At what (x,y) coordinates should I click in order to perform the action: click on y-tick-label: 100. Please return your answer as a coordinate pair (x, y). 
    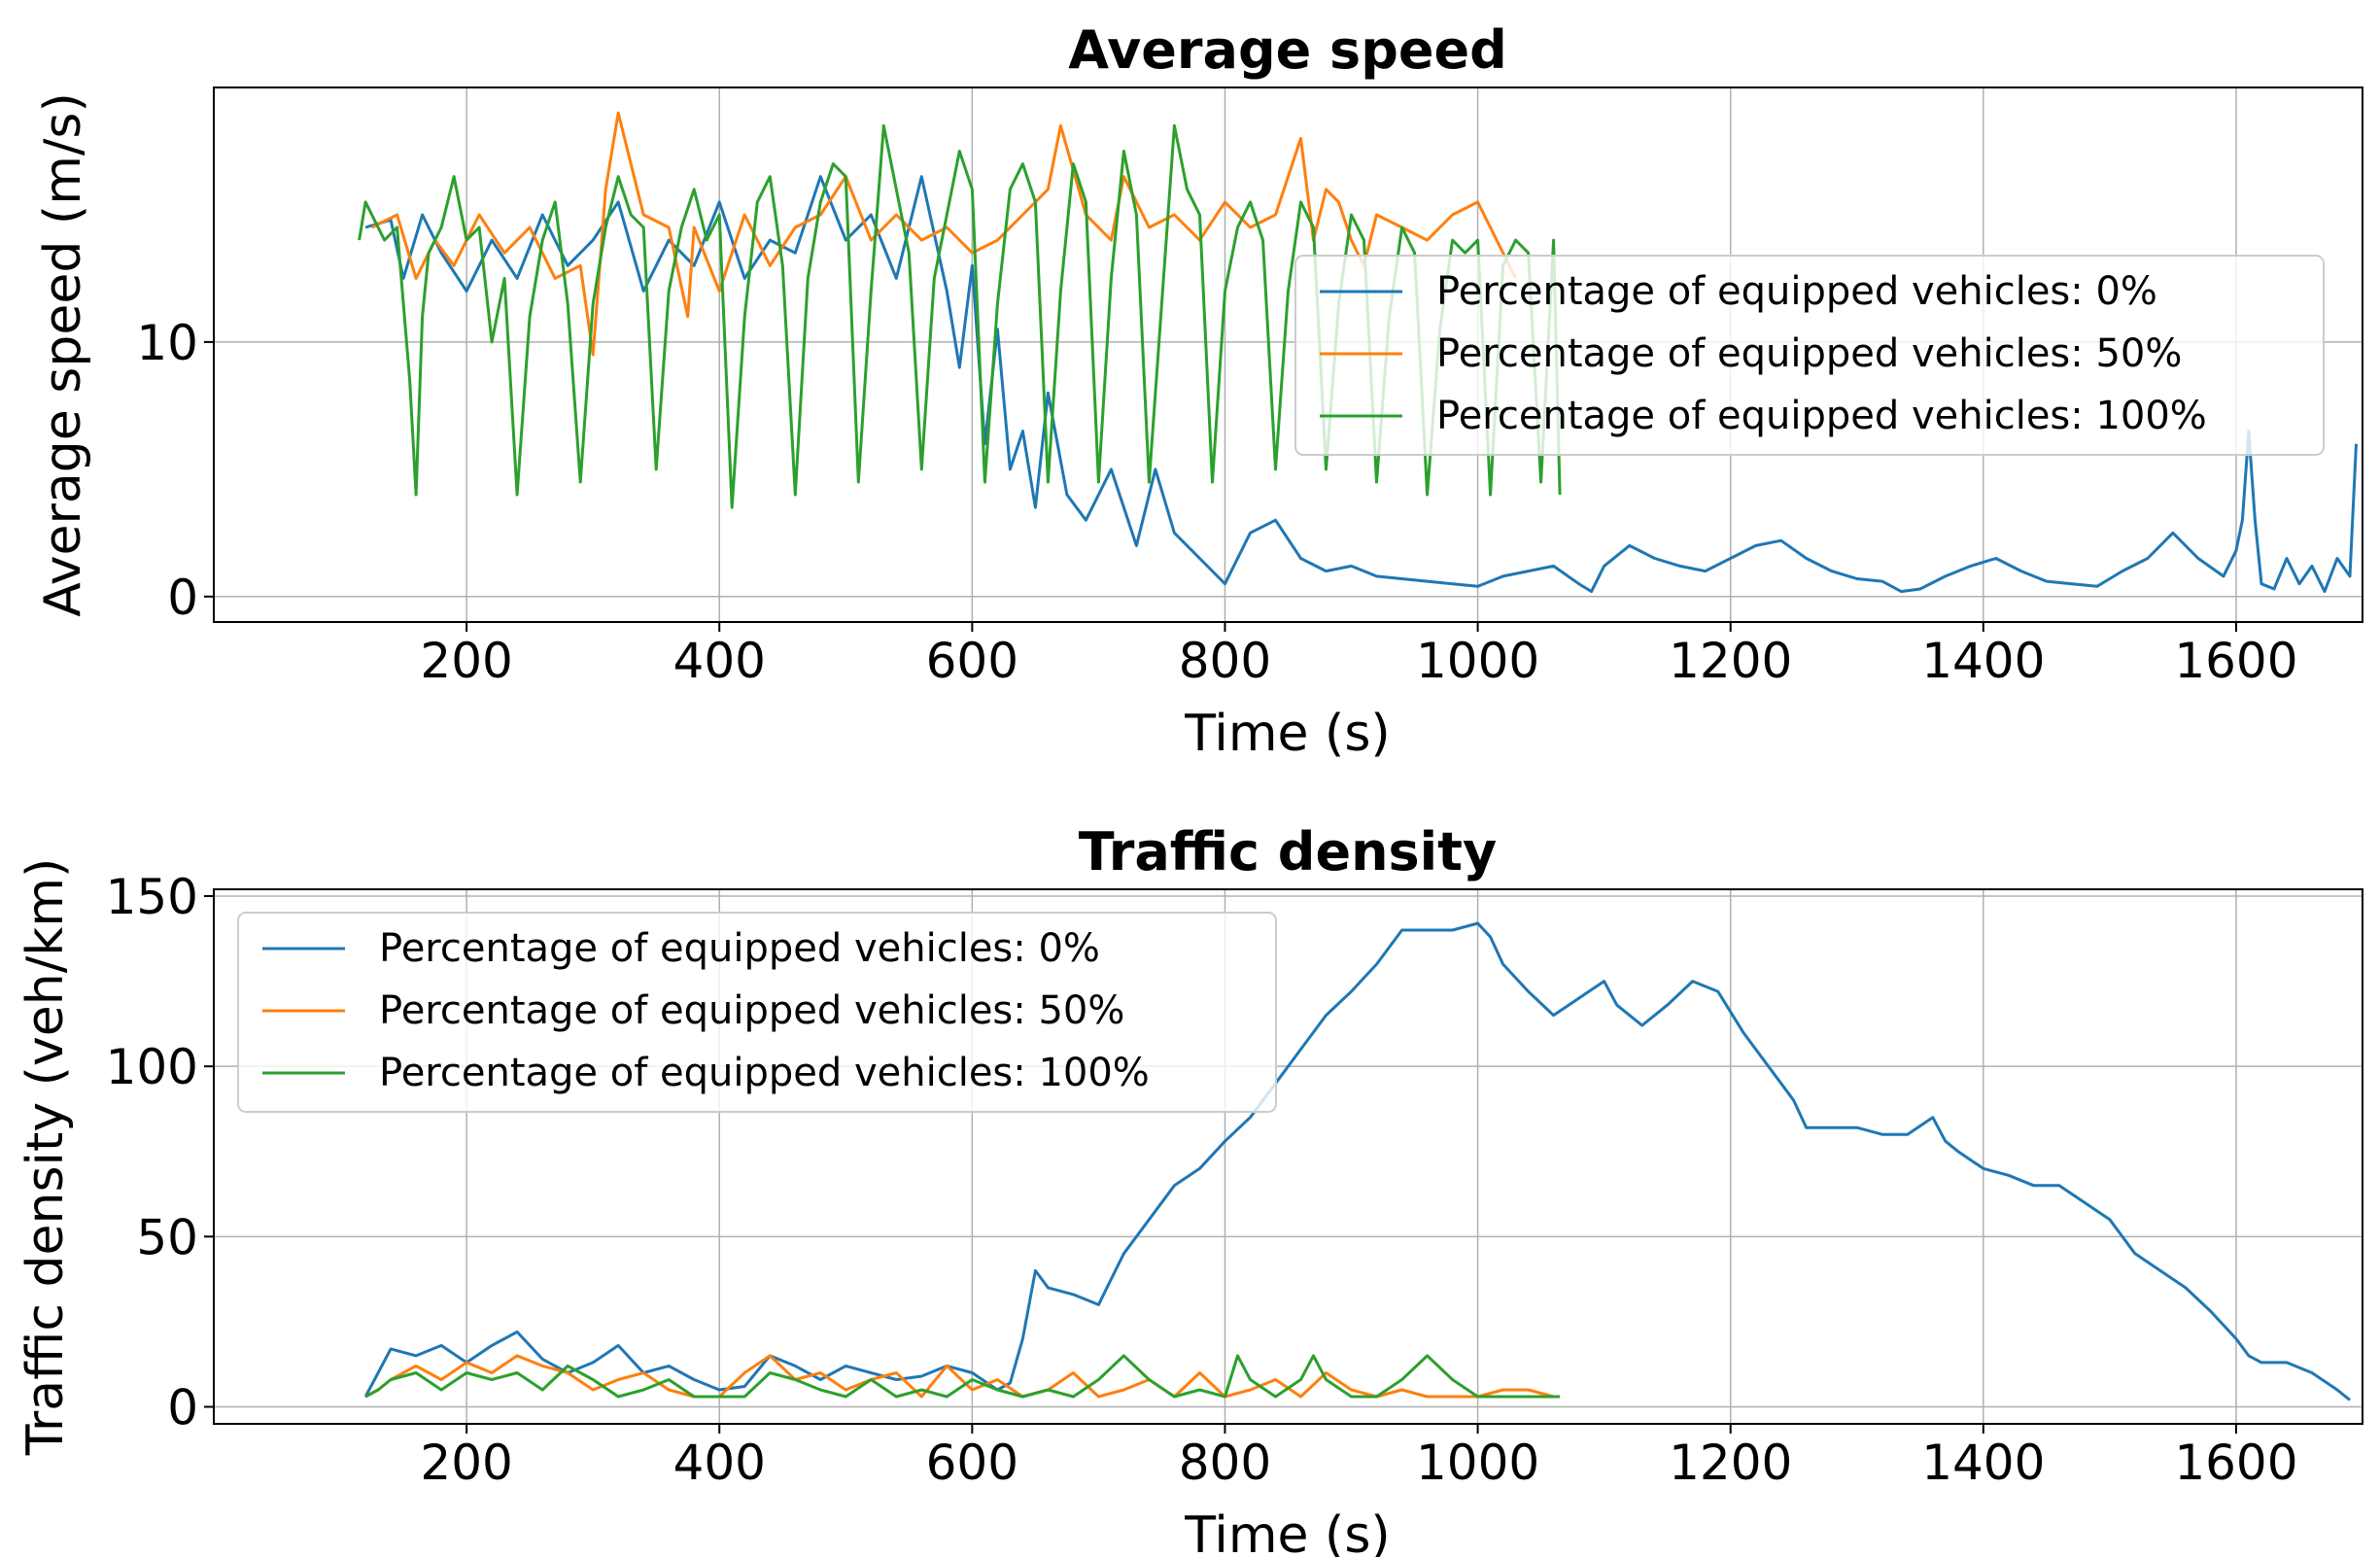
    Looking at the image, I should click on (152, 1067).